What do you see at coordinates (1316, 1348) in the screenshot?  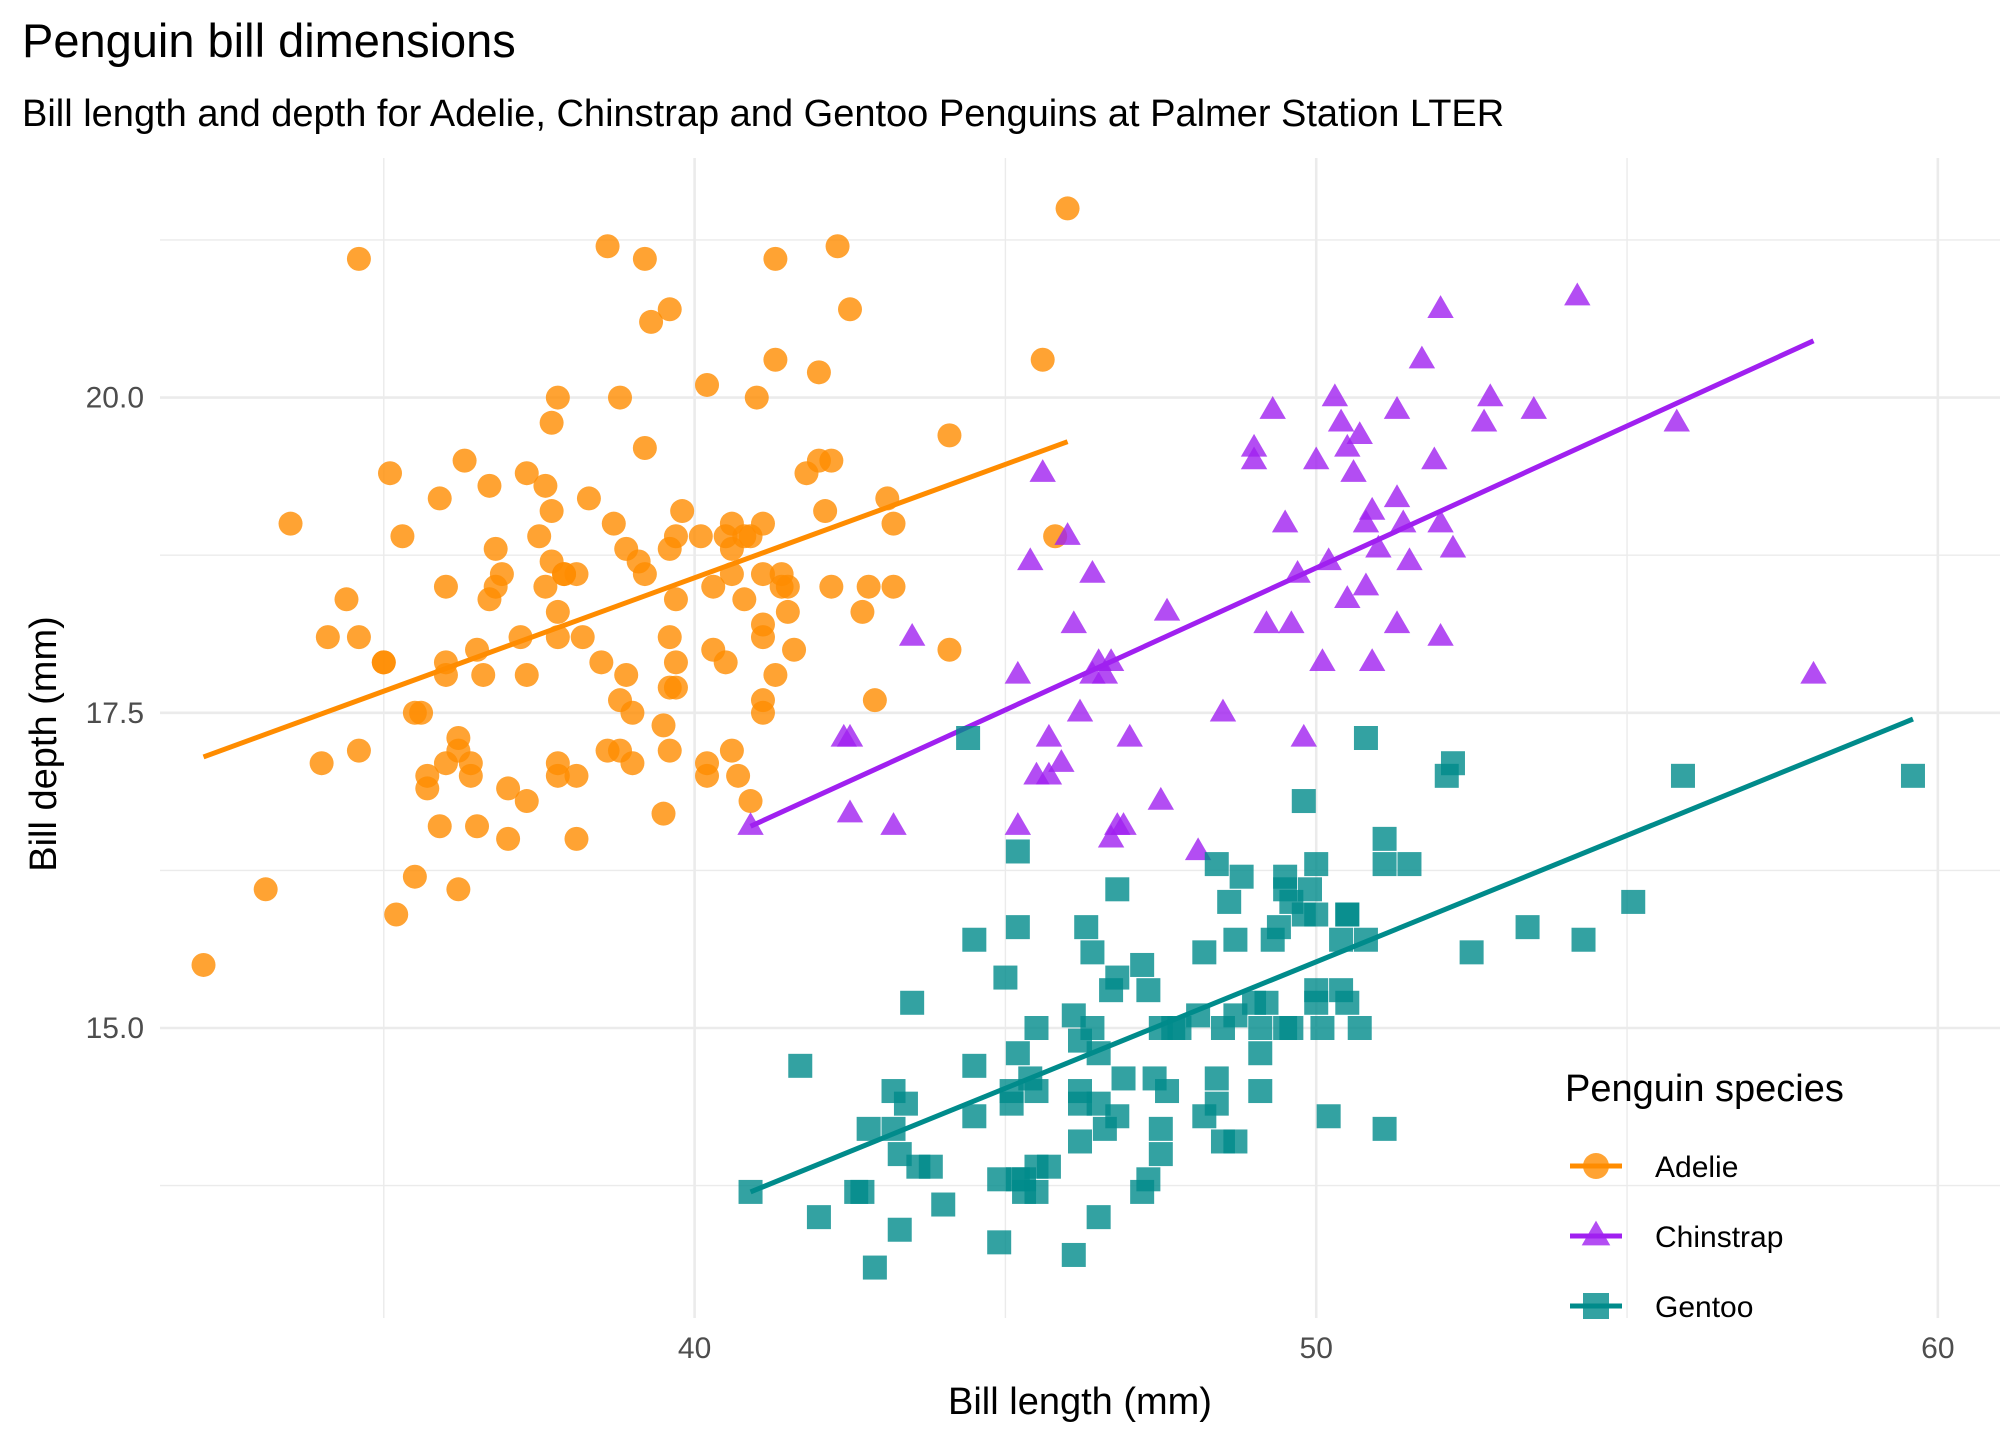 I see `x-tick-label: 50` at bounding box center [1316, 1348].